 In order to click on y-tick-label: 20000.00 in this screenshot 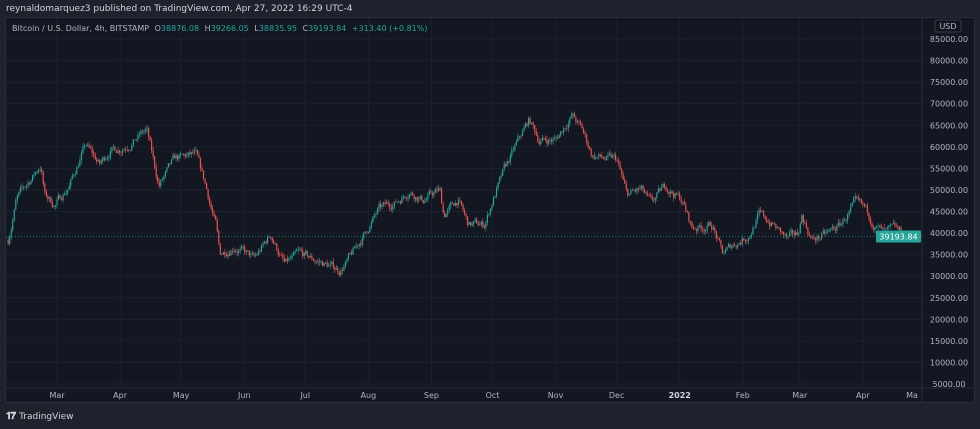, I will do `click(949, 319)`.